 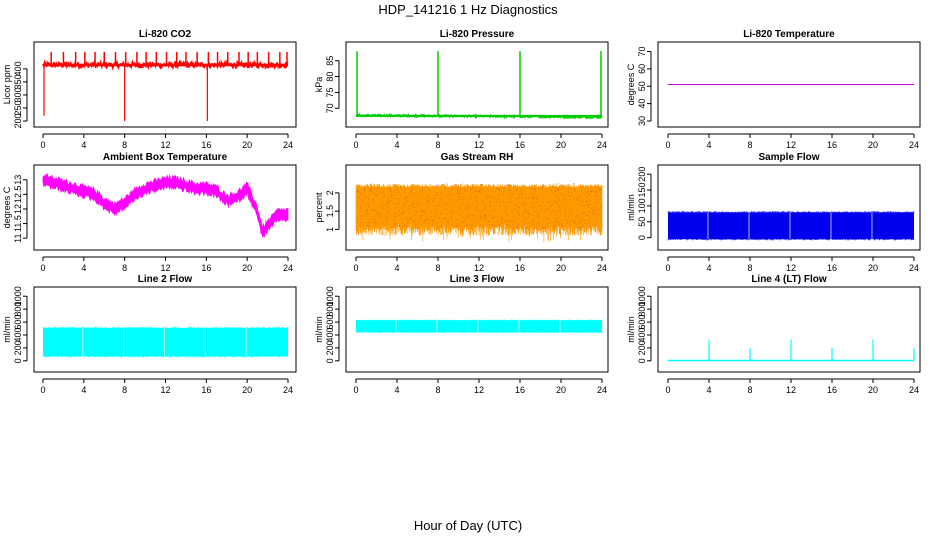 What do you see at coordinates (330, 61) in the screenshot?
I see `y-tick-label: 85` at bounding box center [330, 61].